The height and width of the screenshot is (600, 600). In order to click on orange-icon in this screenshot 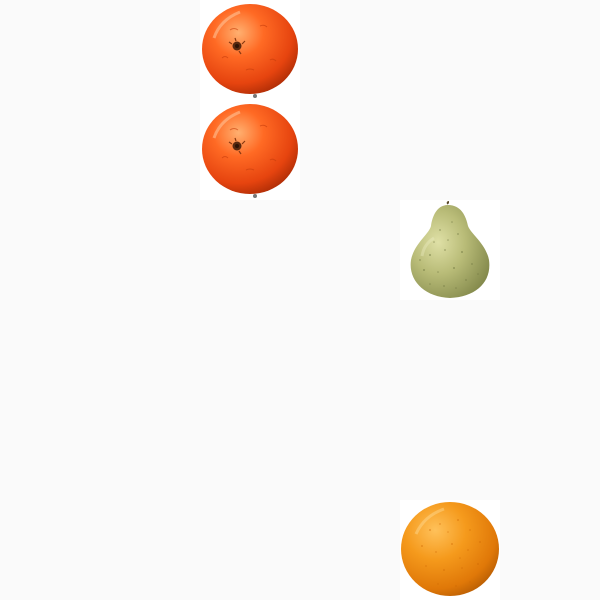, I will do `click(450, 549)`.